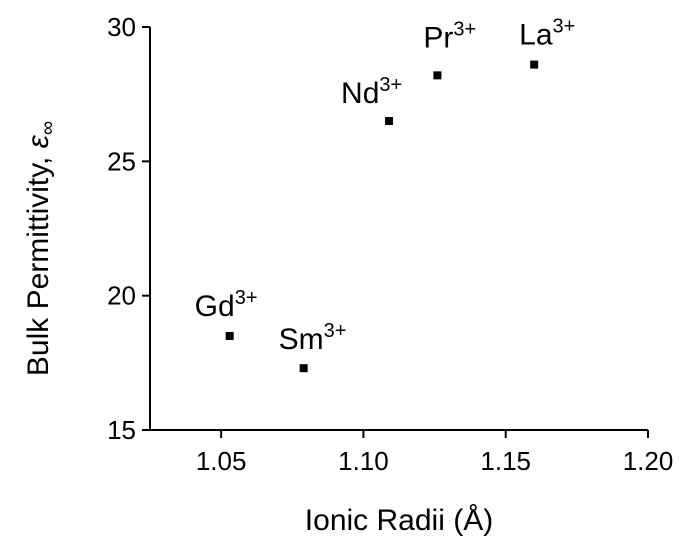 This screenshot has width=683, height=542. I want to click on point-label-element: Nd, so click(360, 93).